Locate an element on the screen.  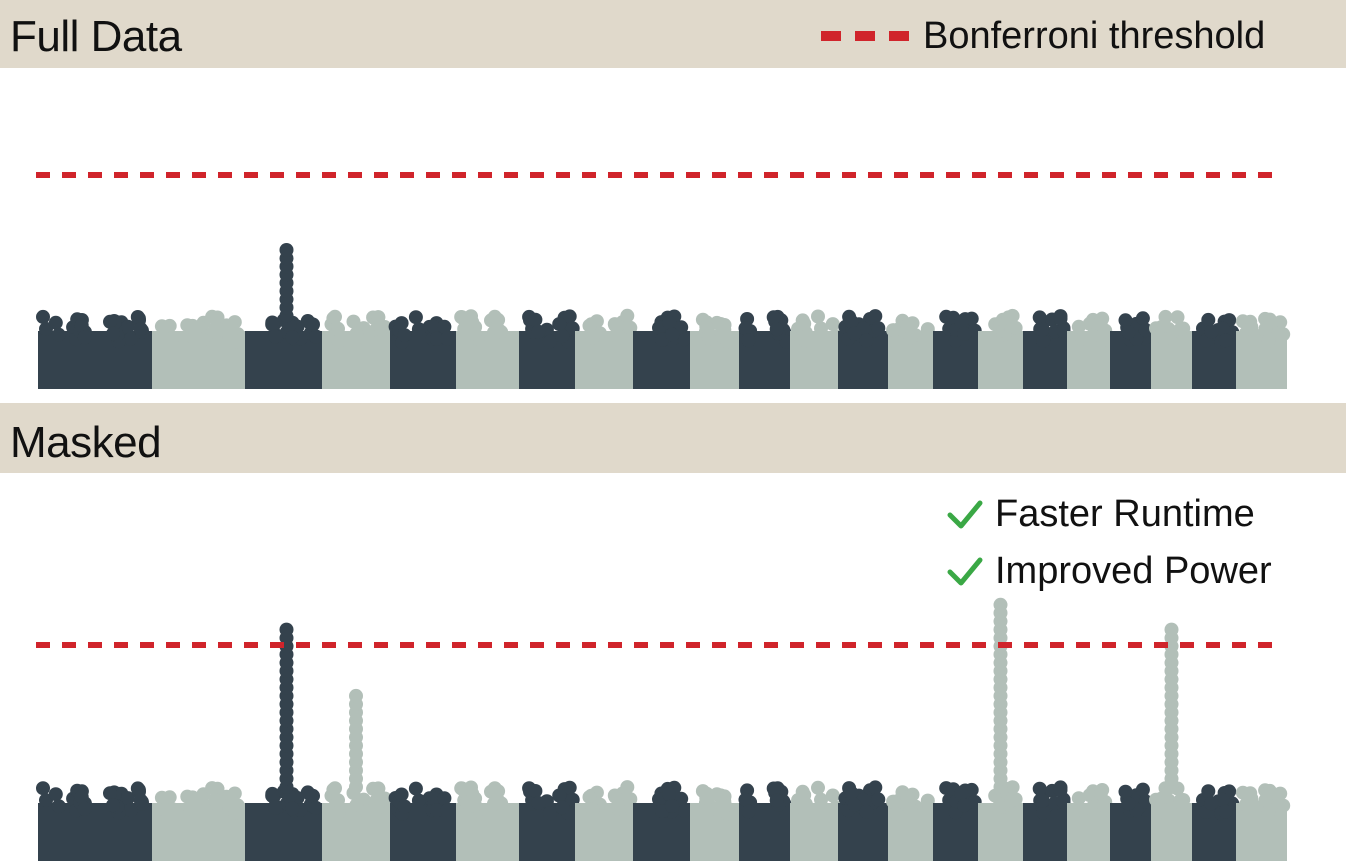
benefit-label: Faster Runtime is located at coordinates (1125, 514).